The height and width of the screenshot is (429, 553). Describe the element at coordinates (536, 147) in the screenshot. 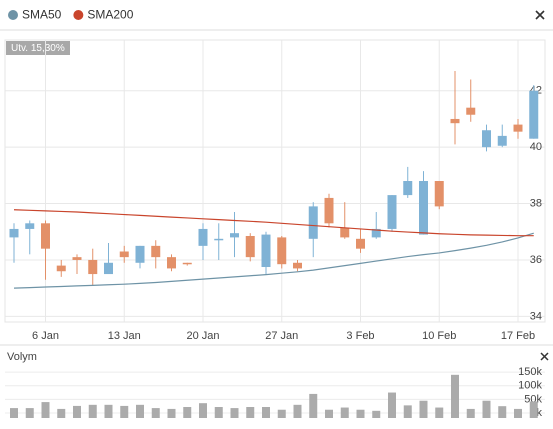

I see `y-tick-label: 40` at that location.